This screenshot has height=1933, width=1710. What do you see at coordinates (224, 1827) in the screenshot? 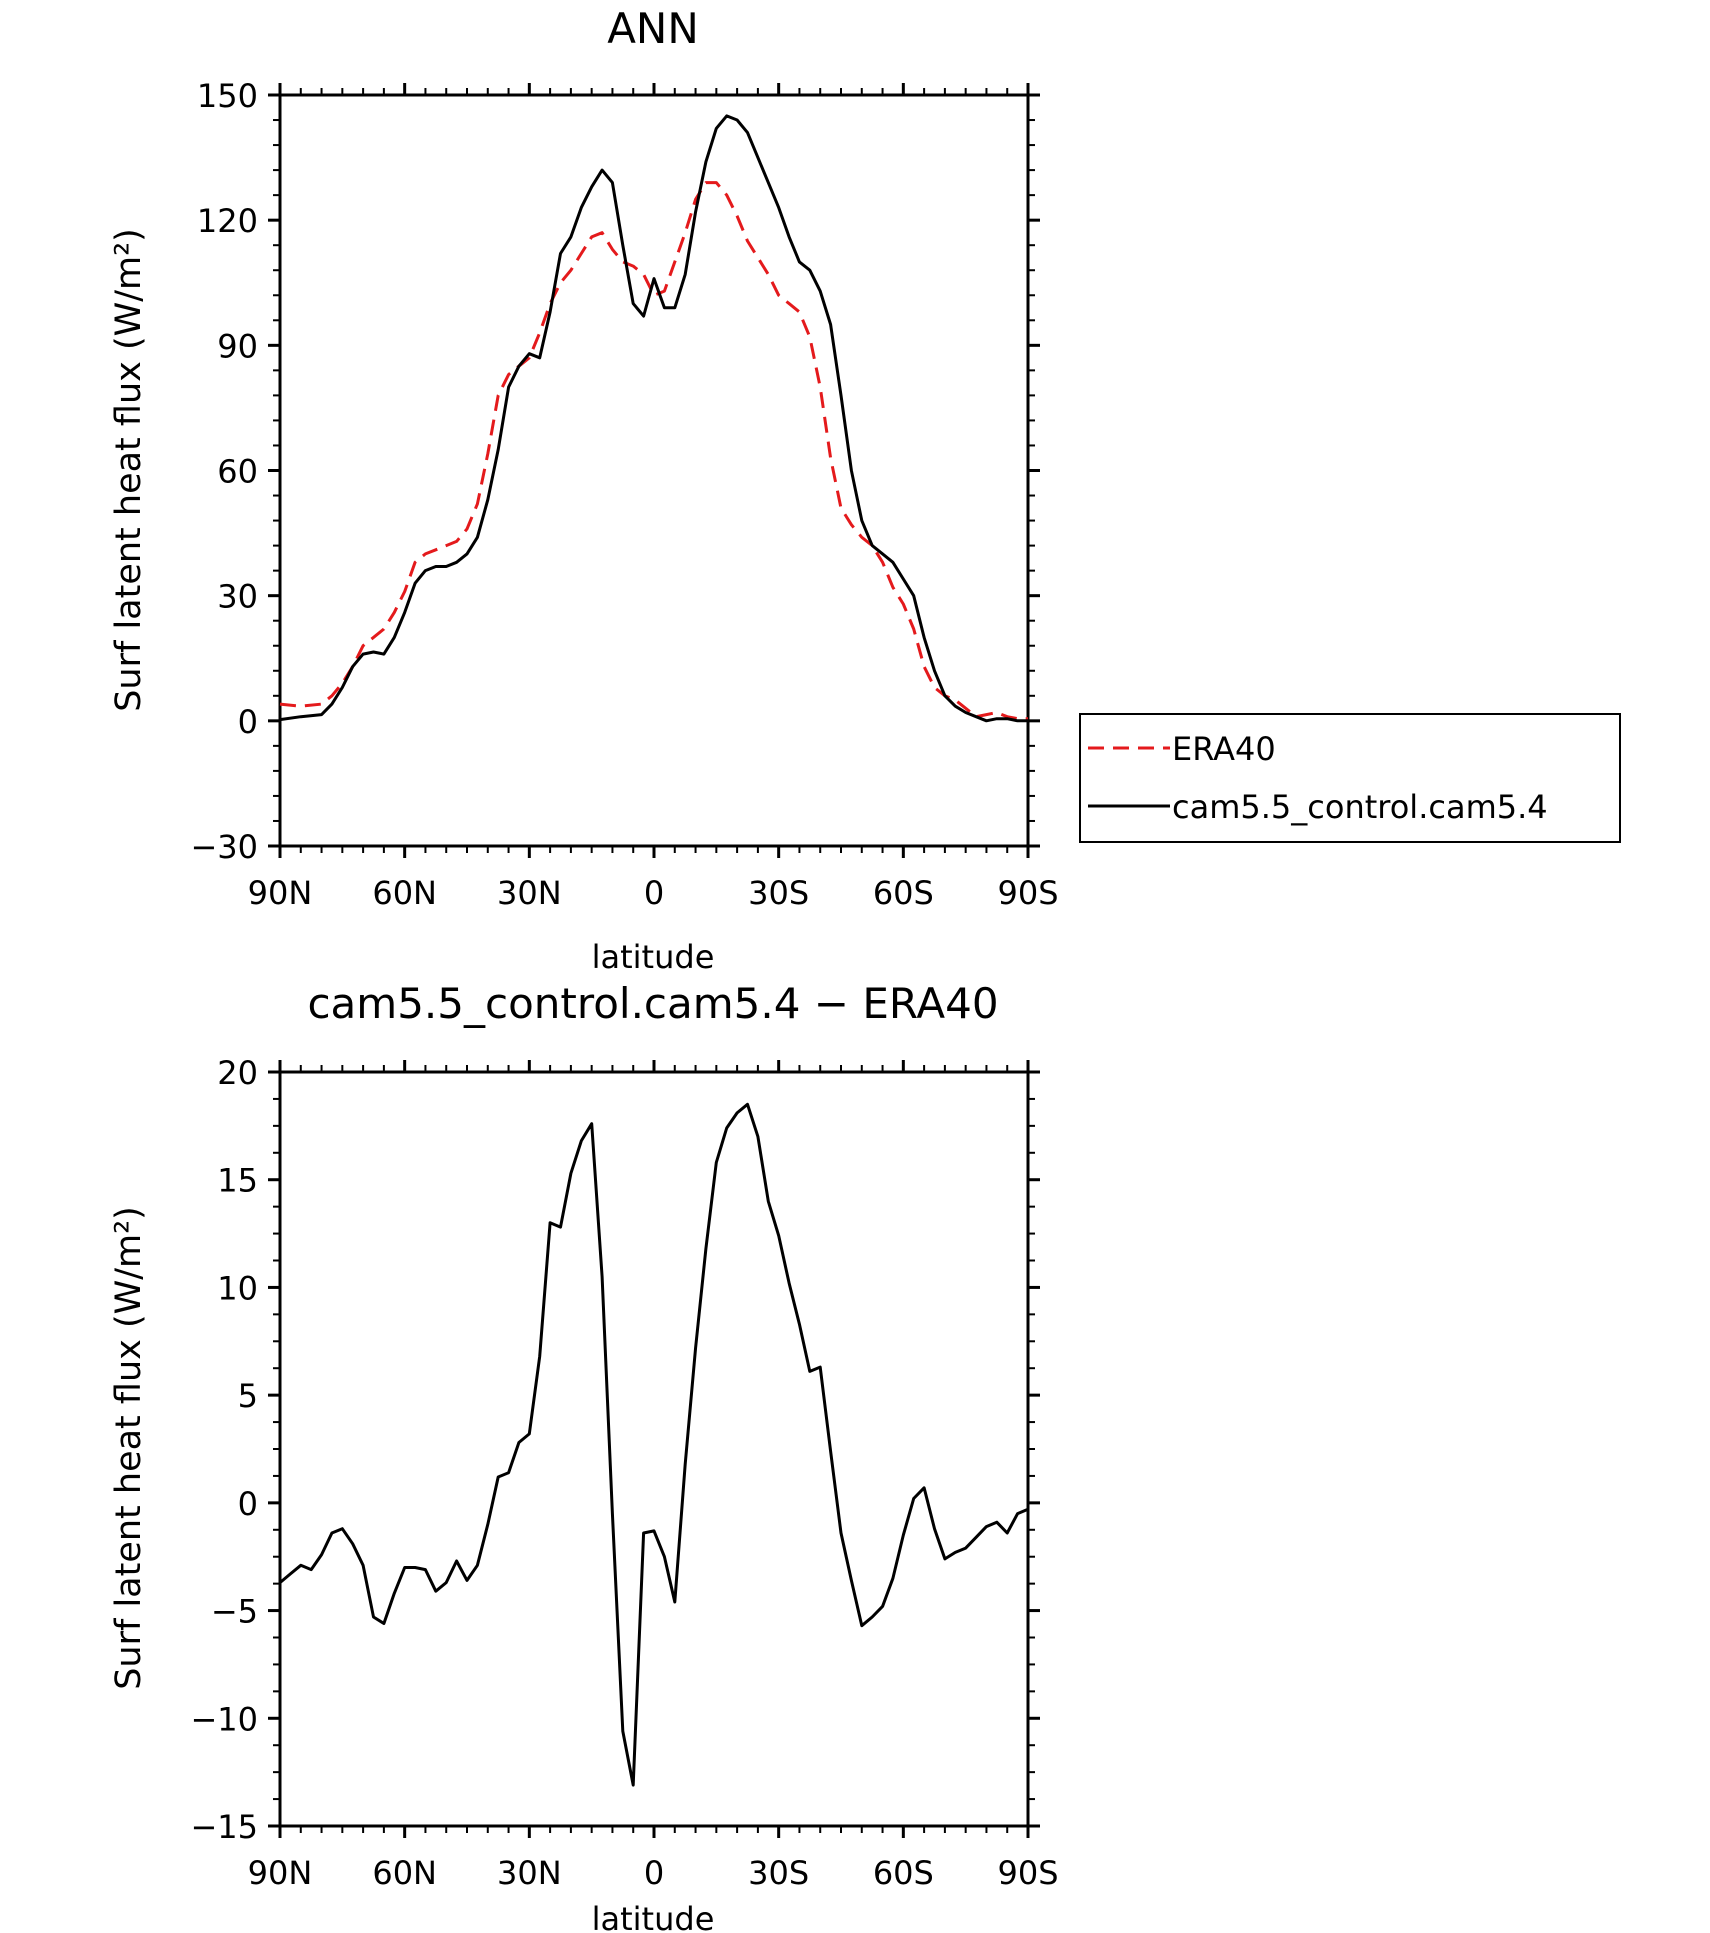
I see `y-tick-label: −15` at bounding box center [224, 1827].